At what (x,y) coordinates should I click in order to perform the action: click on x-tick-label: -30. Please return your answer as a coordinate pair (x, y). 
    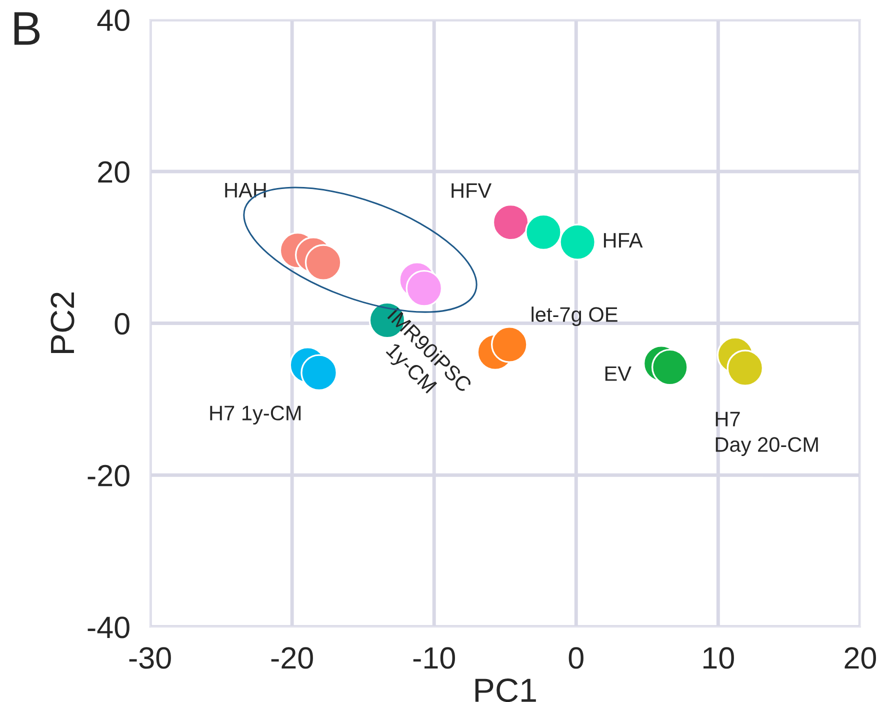
    Looking at the image, I should click on (150, 658).